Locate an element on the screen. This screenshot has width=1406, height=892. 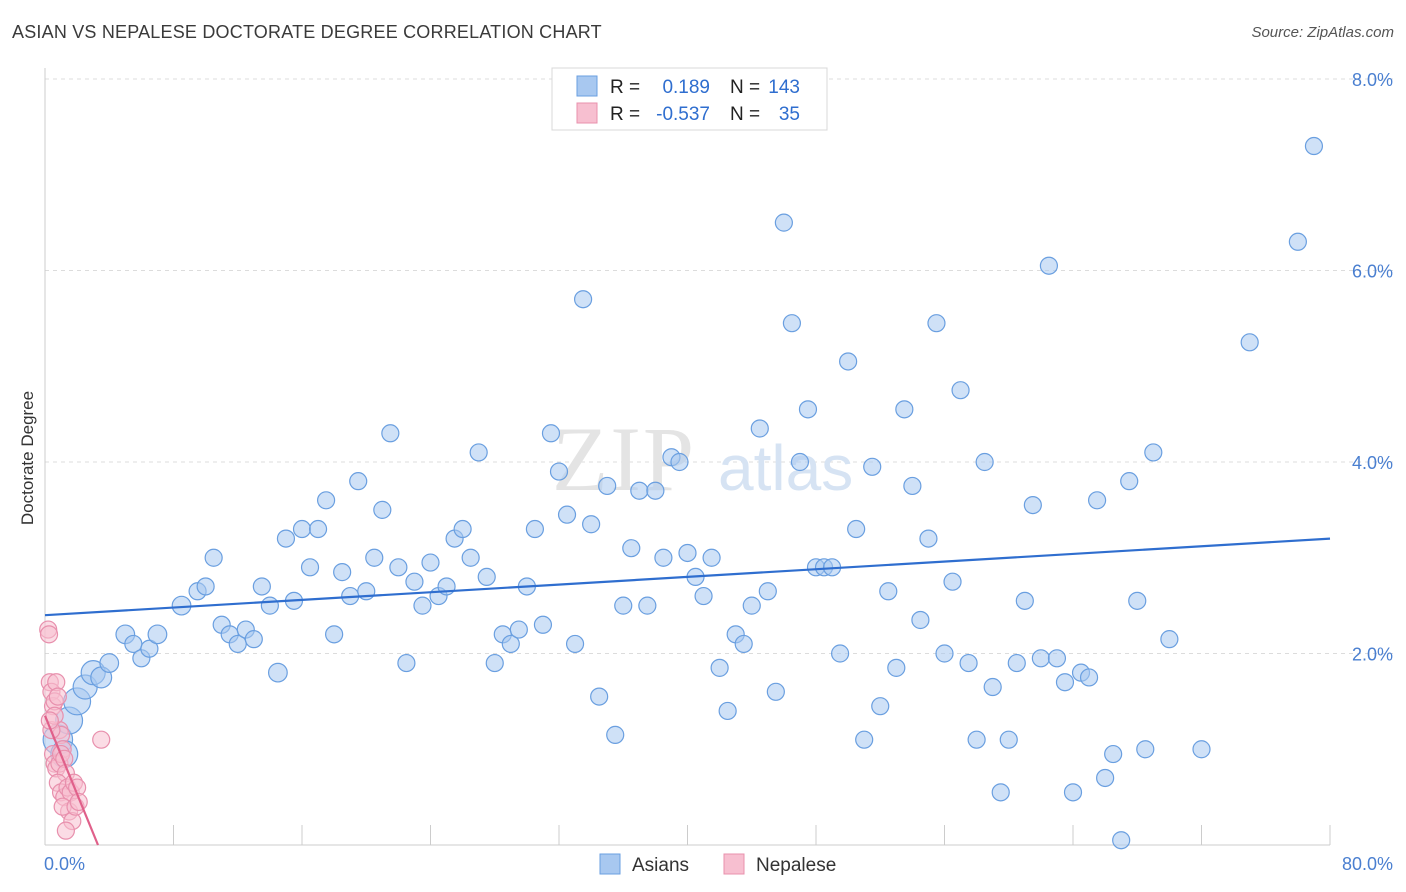
y-tick-label: 4.0% is located at coordinates (1372, 463).